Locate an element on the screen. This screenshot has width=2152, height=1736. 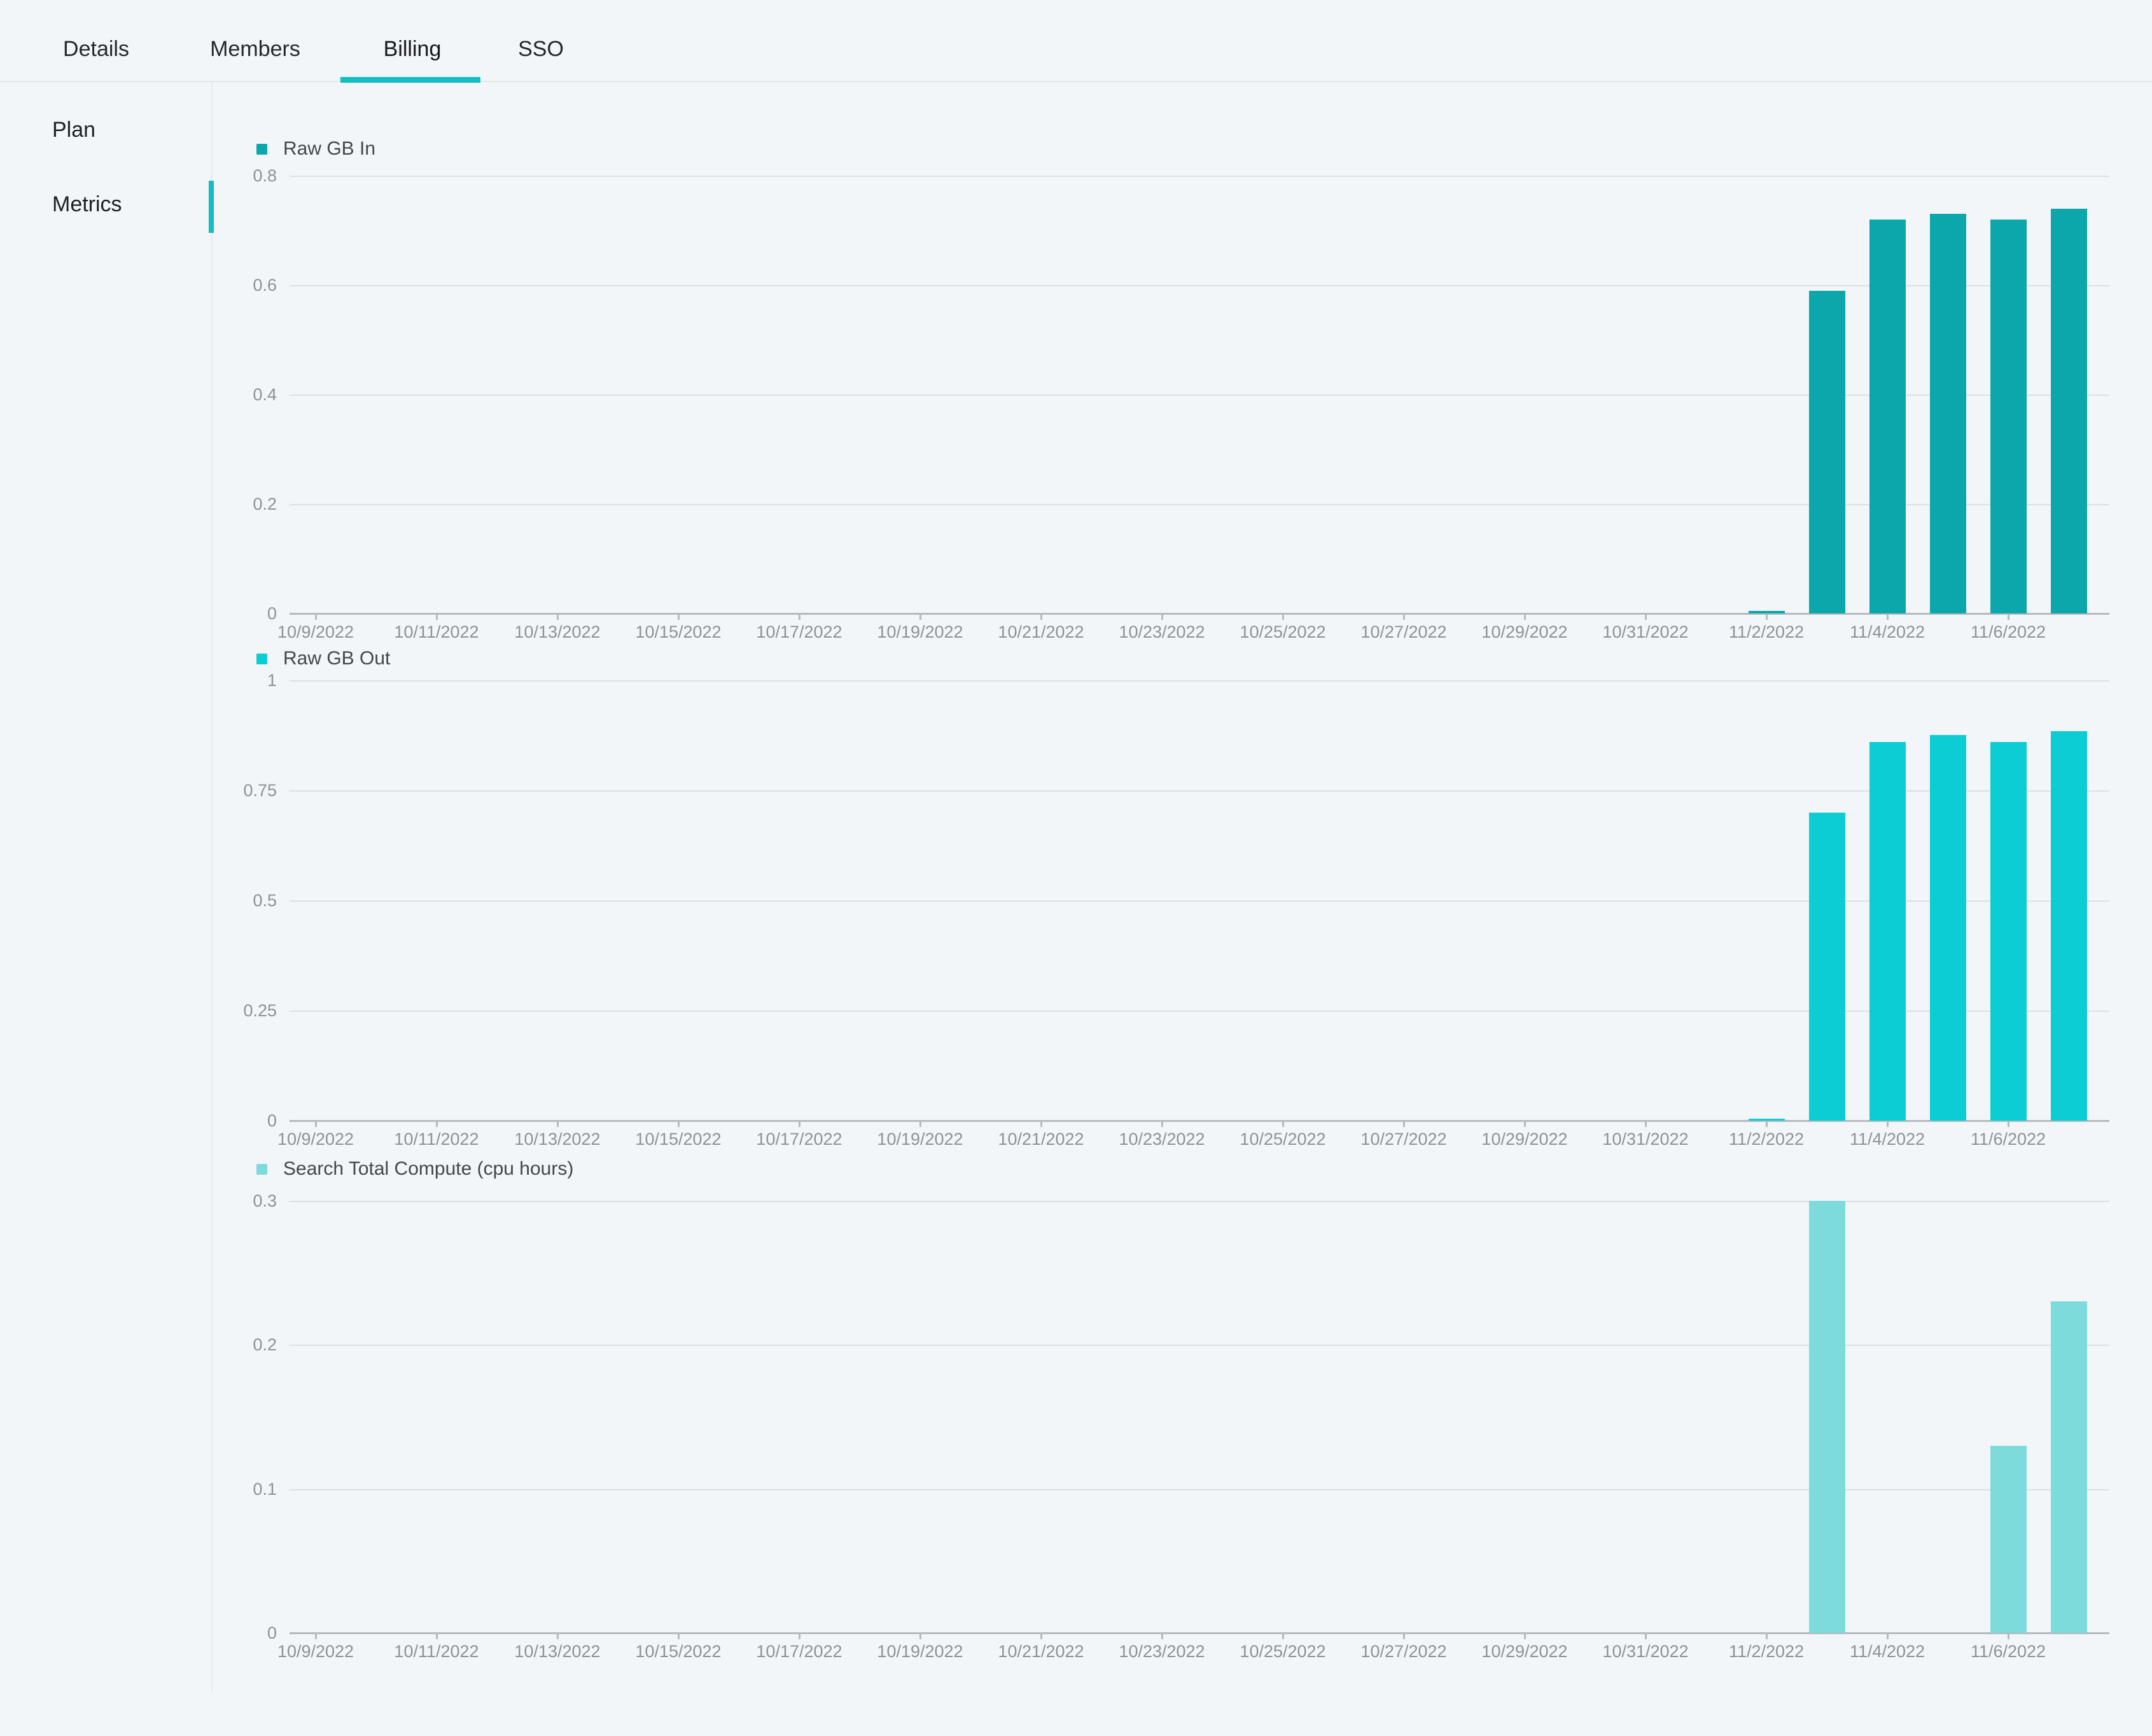
active-sidebar-indicator is located at coordinates (211, 207).